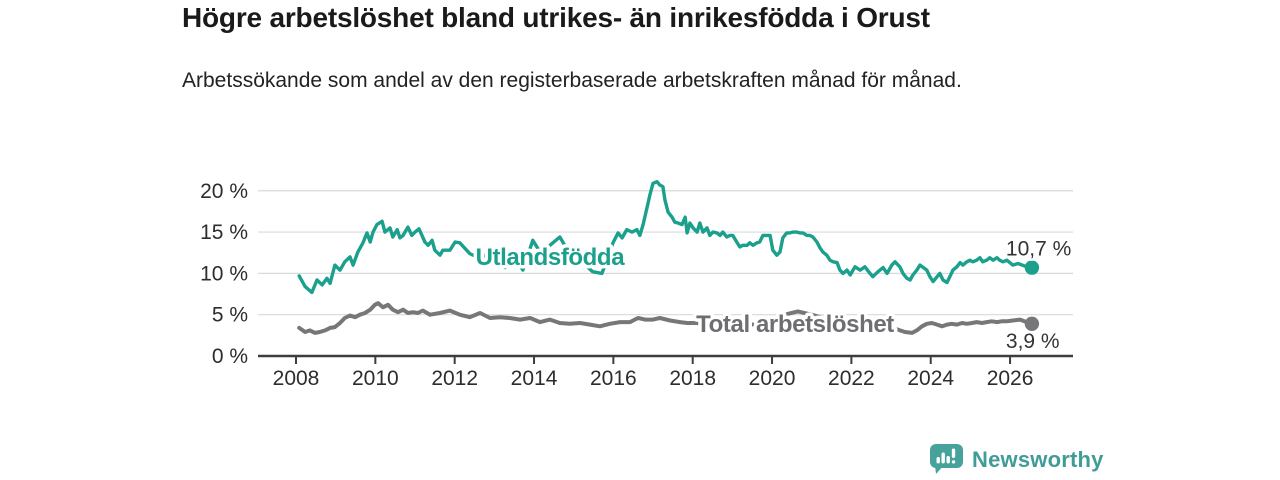  What do you see at coordinates (296, 378) in the screenshot?
I see `x-tick-label: 2008` at bounding box center [296, 378].